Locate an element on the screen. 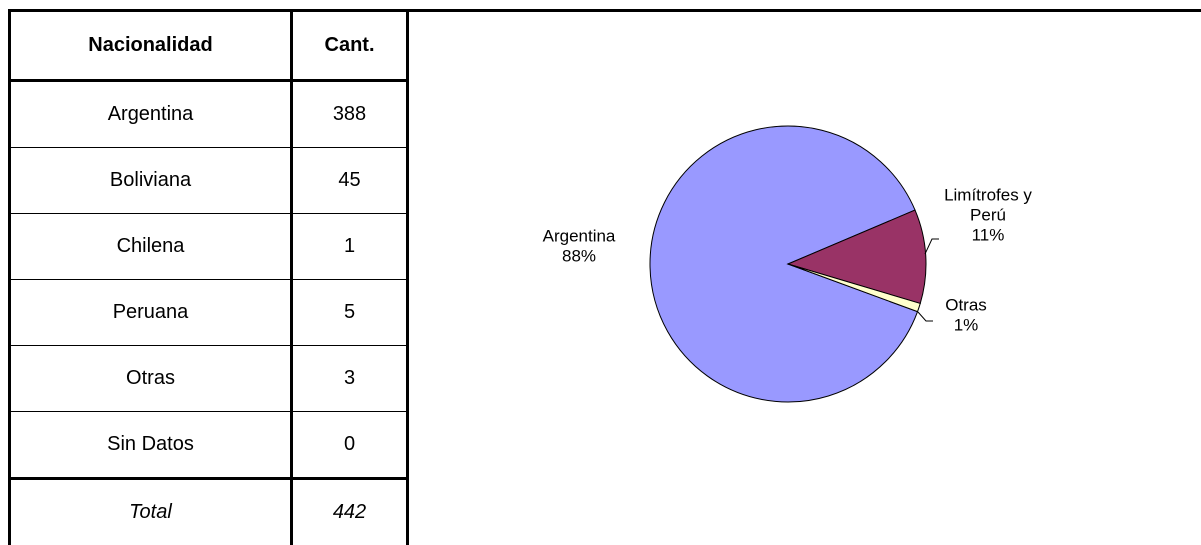 This screenshot has width=1201, height=545. row-name: Chilena is located at coordinates (151, 247).